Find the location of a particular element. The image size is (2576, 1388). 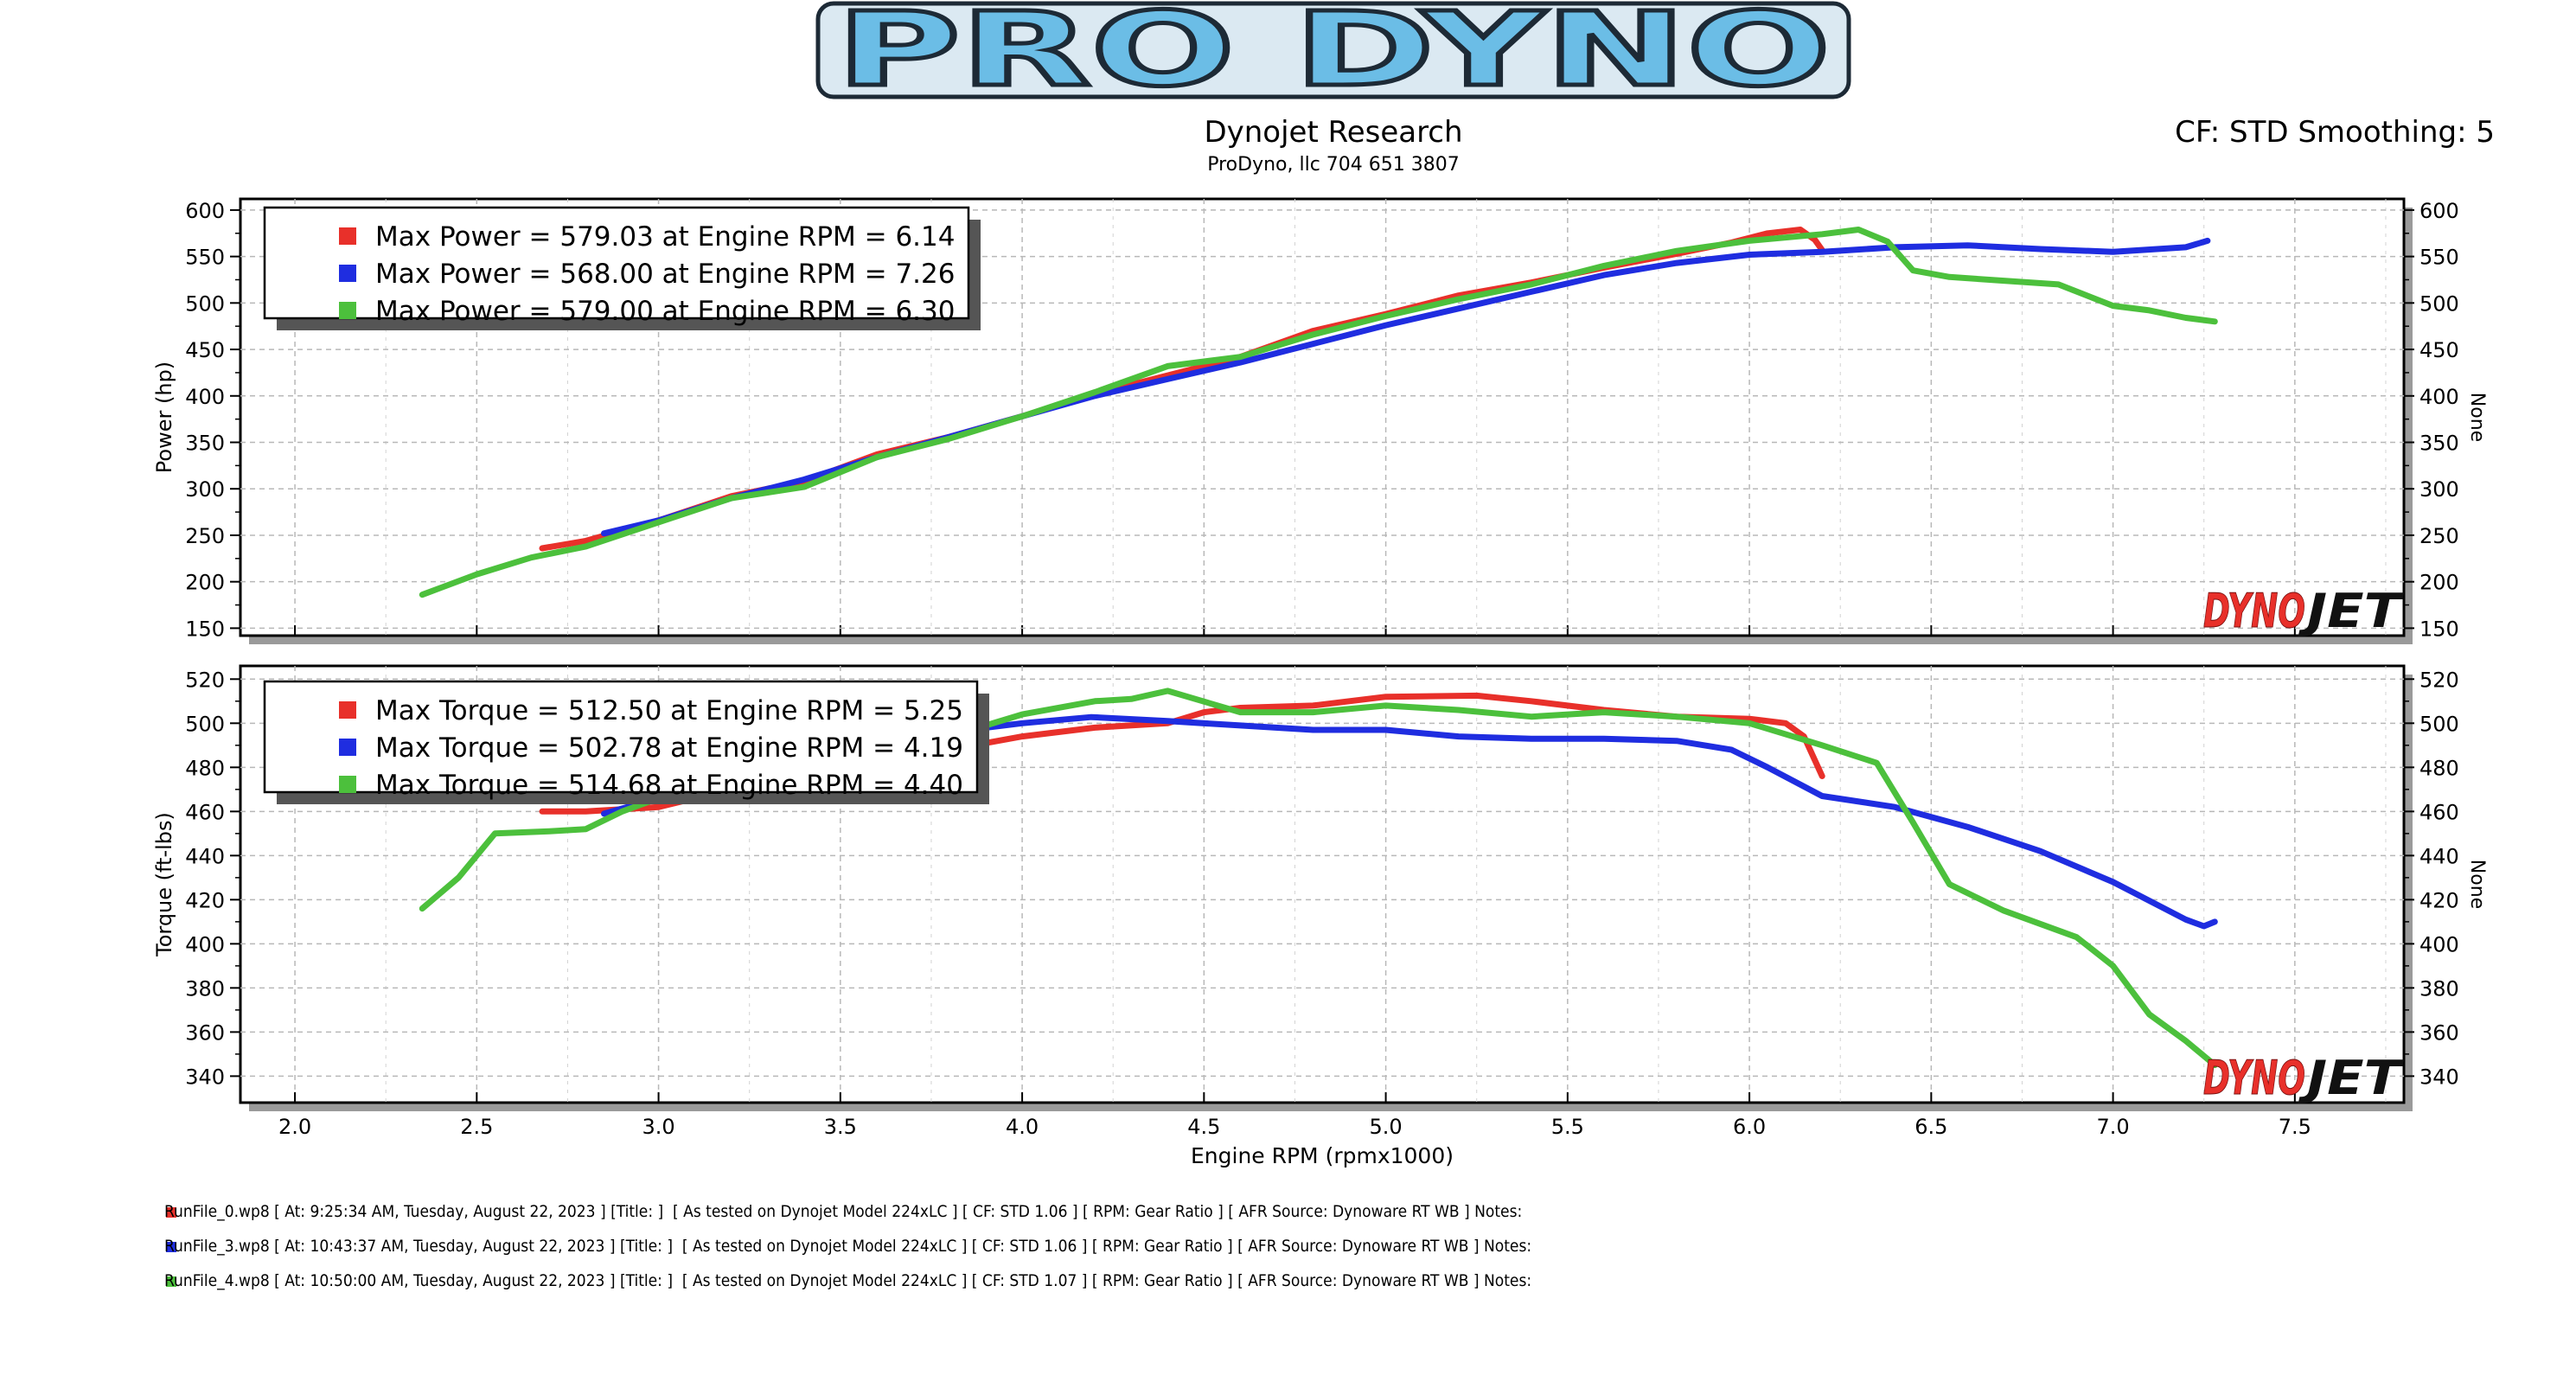

chart-title: Dynojet Research is located at coordinates (1333, 132).